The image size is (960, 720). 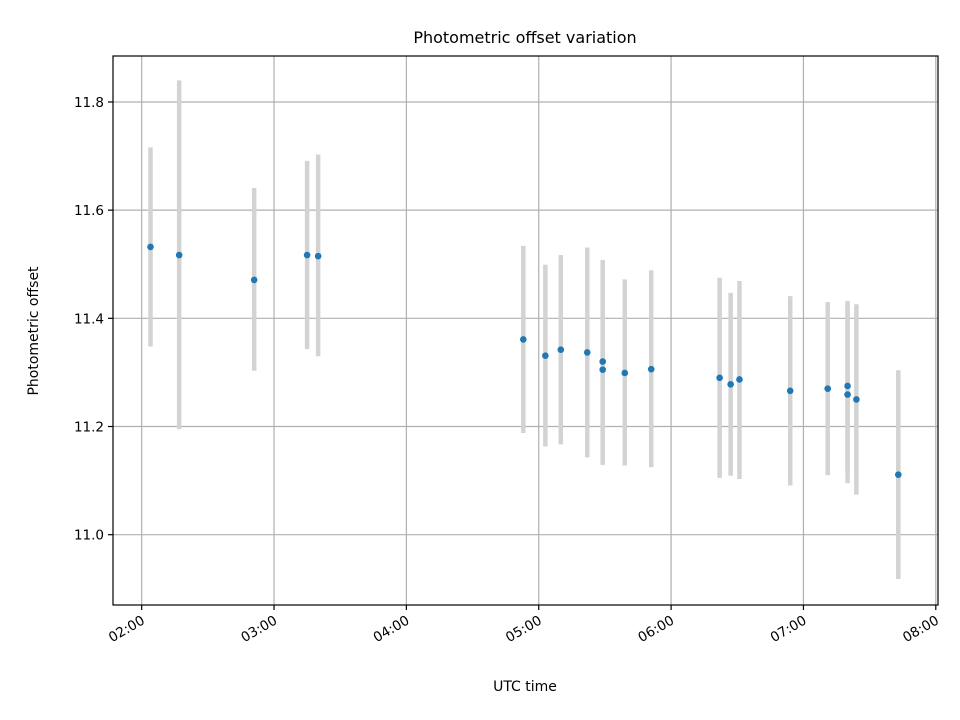 I want to click on x-tick-label: 08:00, so click(x=921, y=629).